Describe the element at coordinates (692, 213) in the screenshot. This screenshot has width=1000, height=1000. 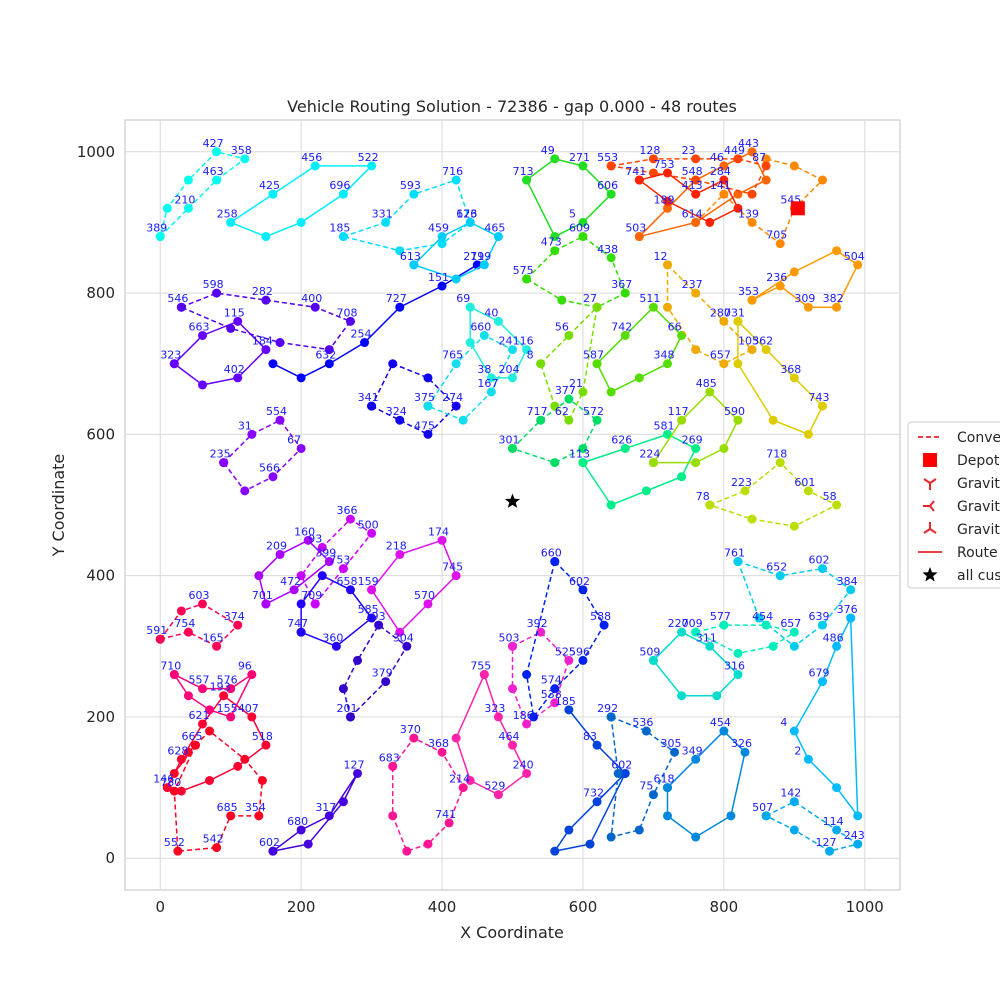
I see `customer-label: 614` at that location.